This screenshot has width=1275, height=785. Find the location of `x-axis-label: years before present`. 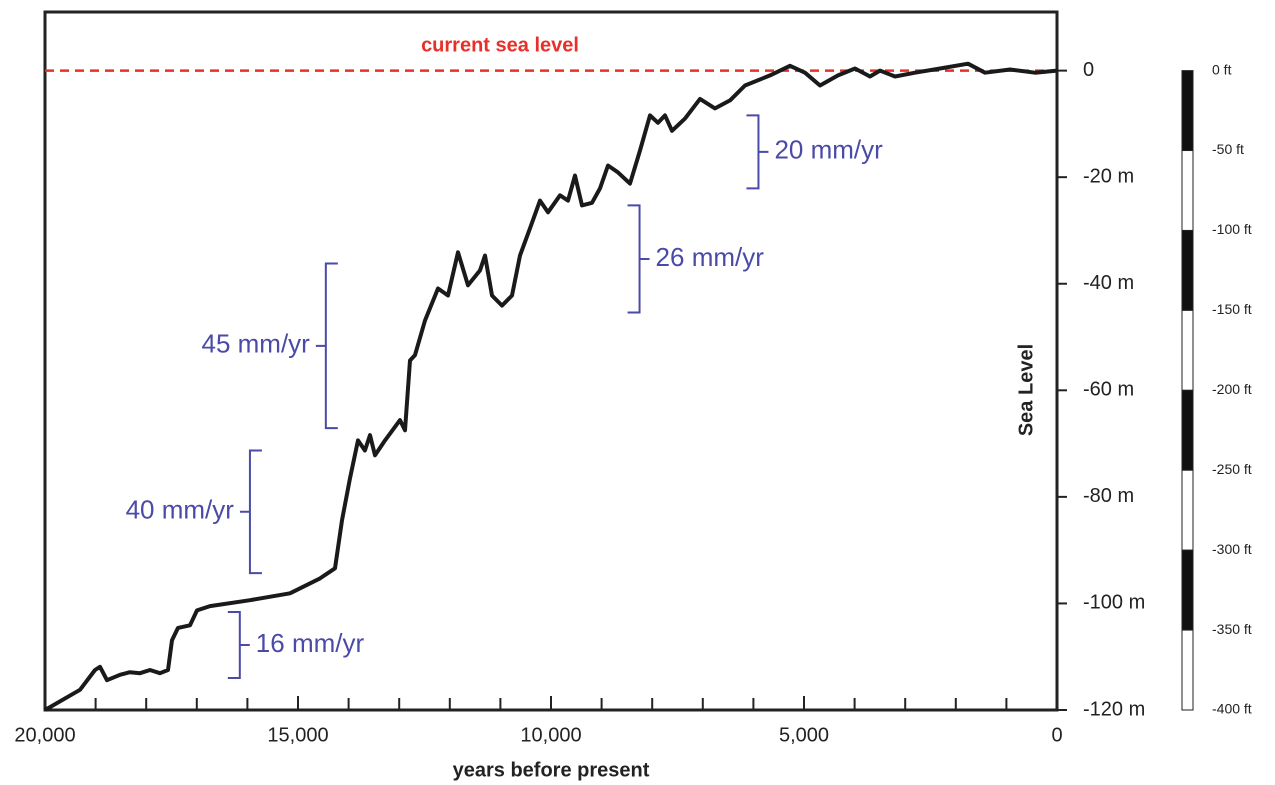

x-axis-label: years before present is located at coordinates (551, 770).